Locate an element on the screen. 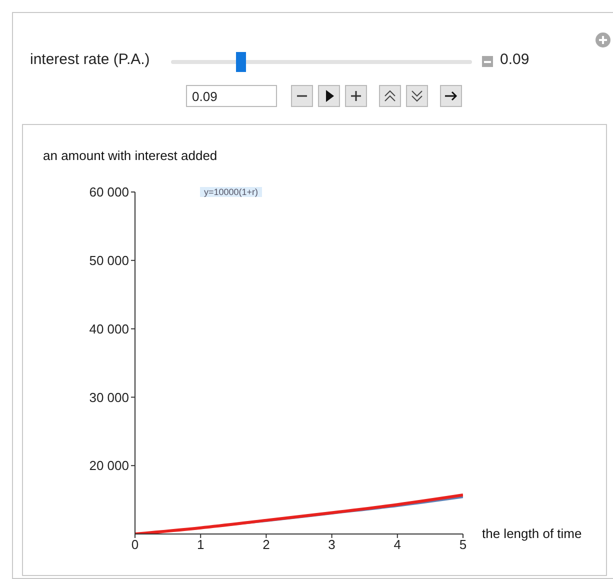  x-tick-label: 0 is located at coordinates (135, 544).